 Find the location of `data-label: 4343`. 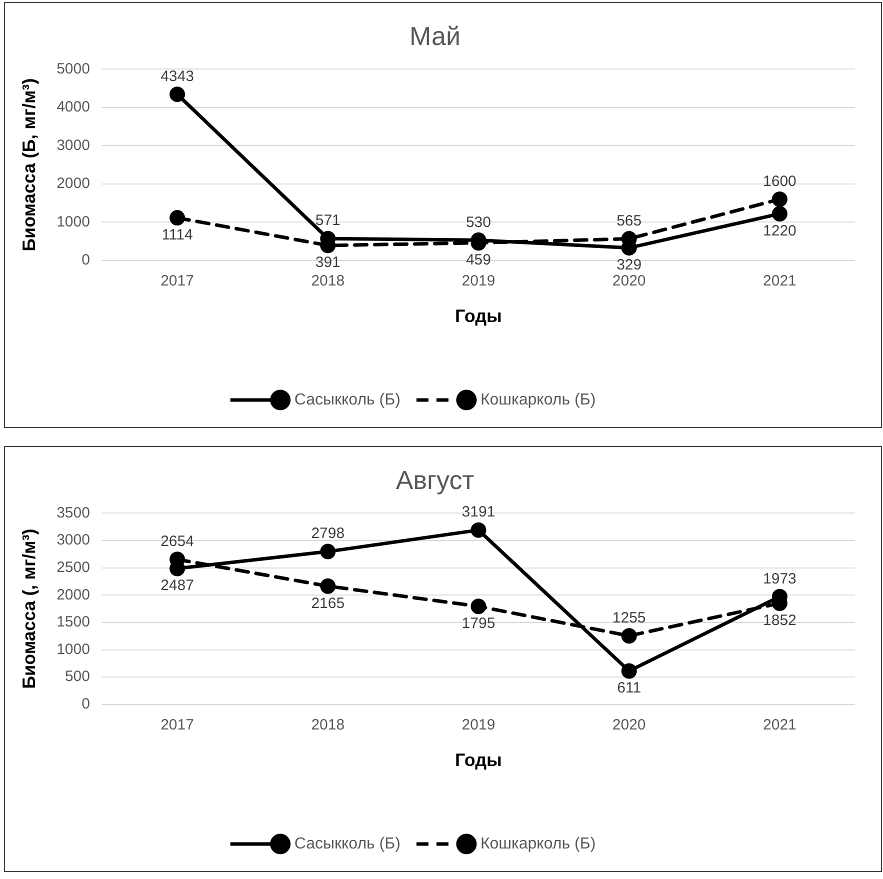

data-label: 4343 is located at coordinates (177, 76).